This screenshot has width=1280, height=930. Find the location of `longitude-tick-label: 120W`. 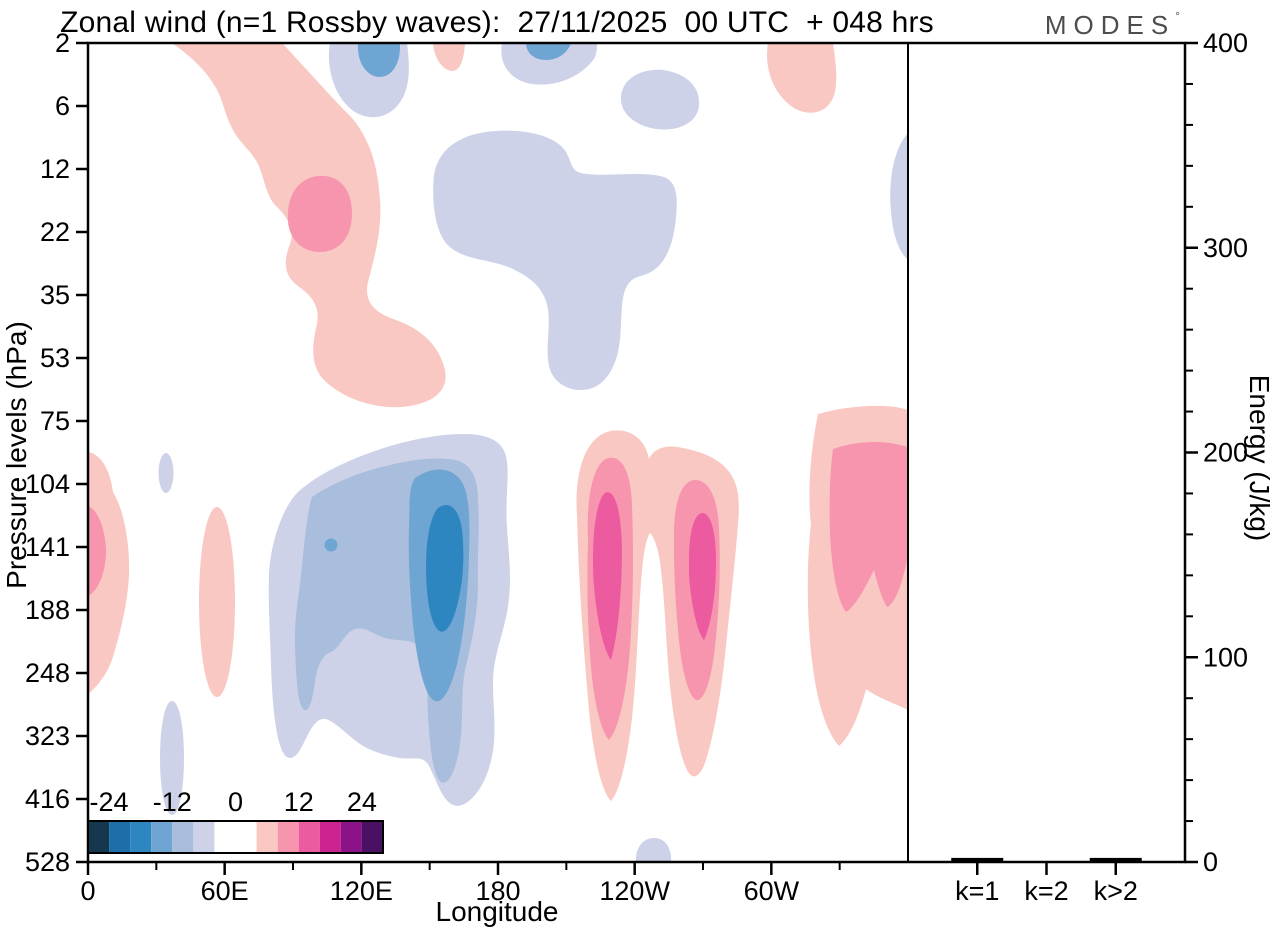

longitude-tick-label: 120W is located at coordinates (634, 891).